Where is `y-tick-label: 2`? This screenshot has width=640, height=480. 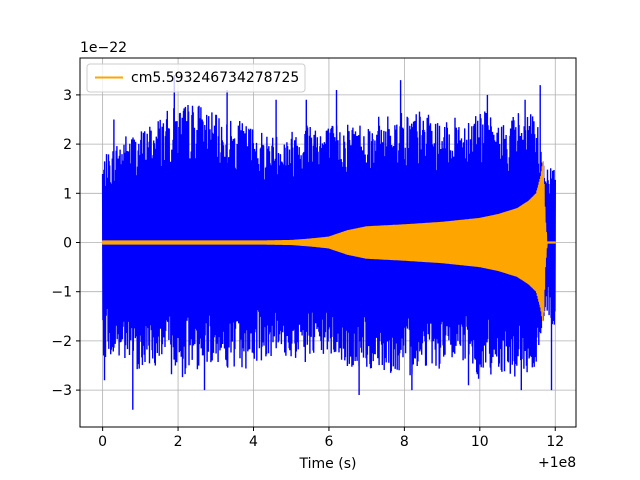
y-tick-label: 2 is located at coordinates (67, 145).